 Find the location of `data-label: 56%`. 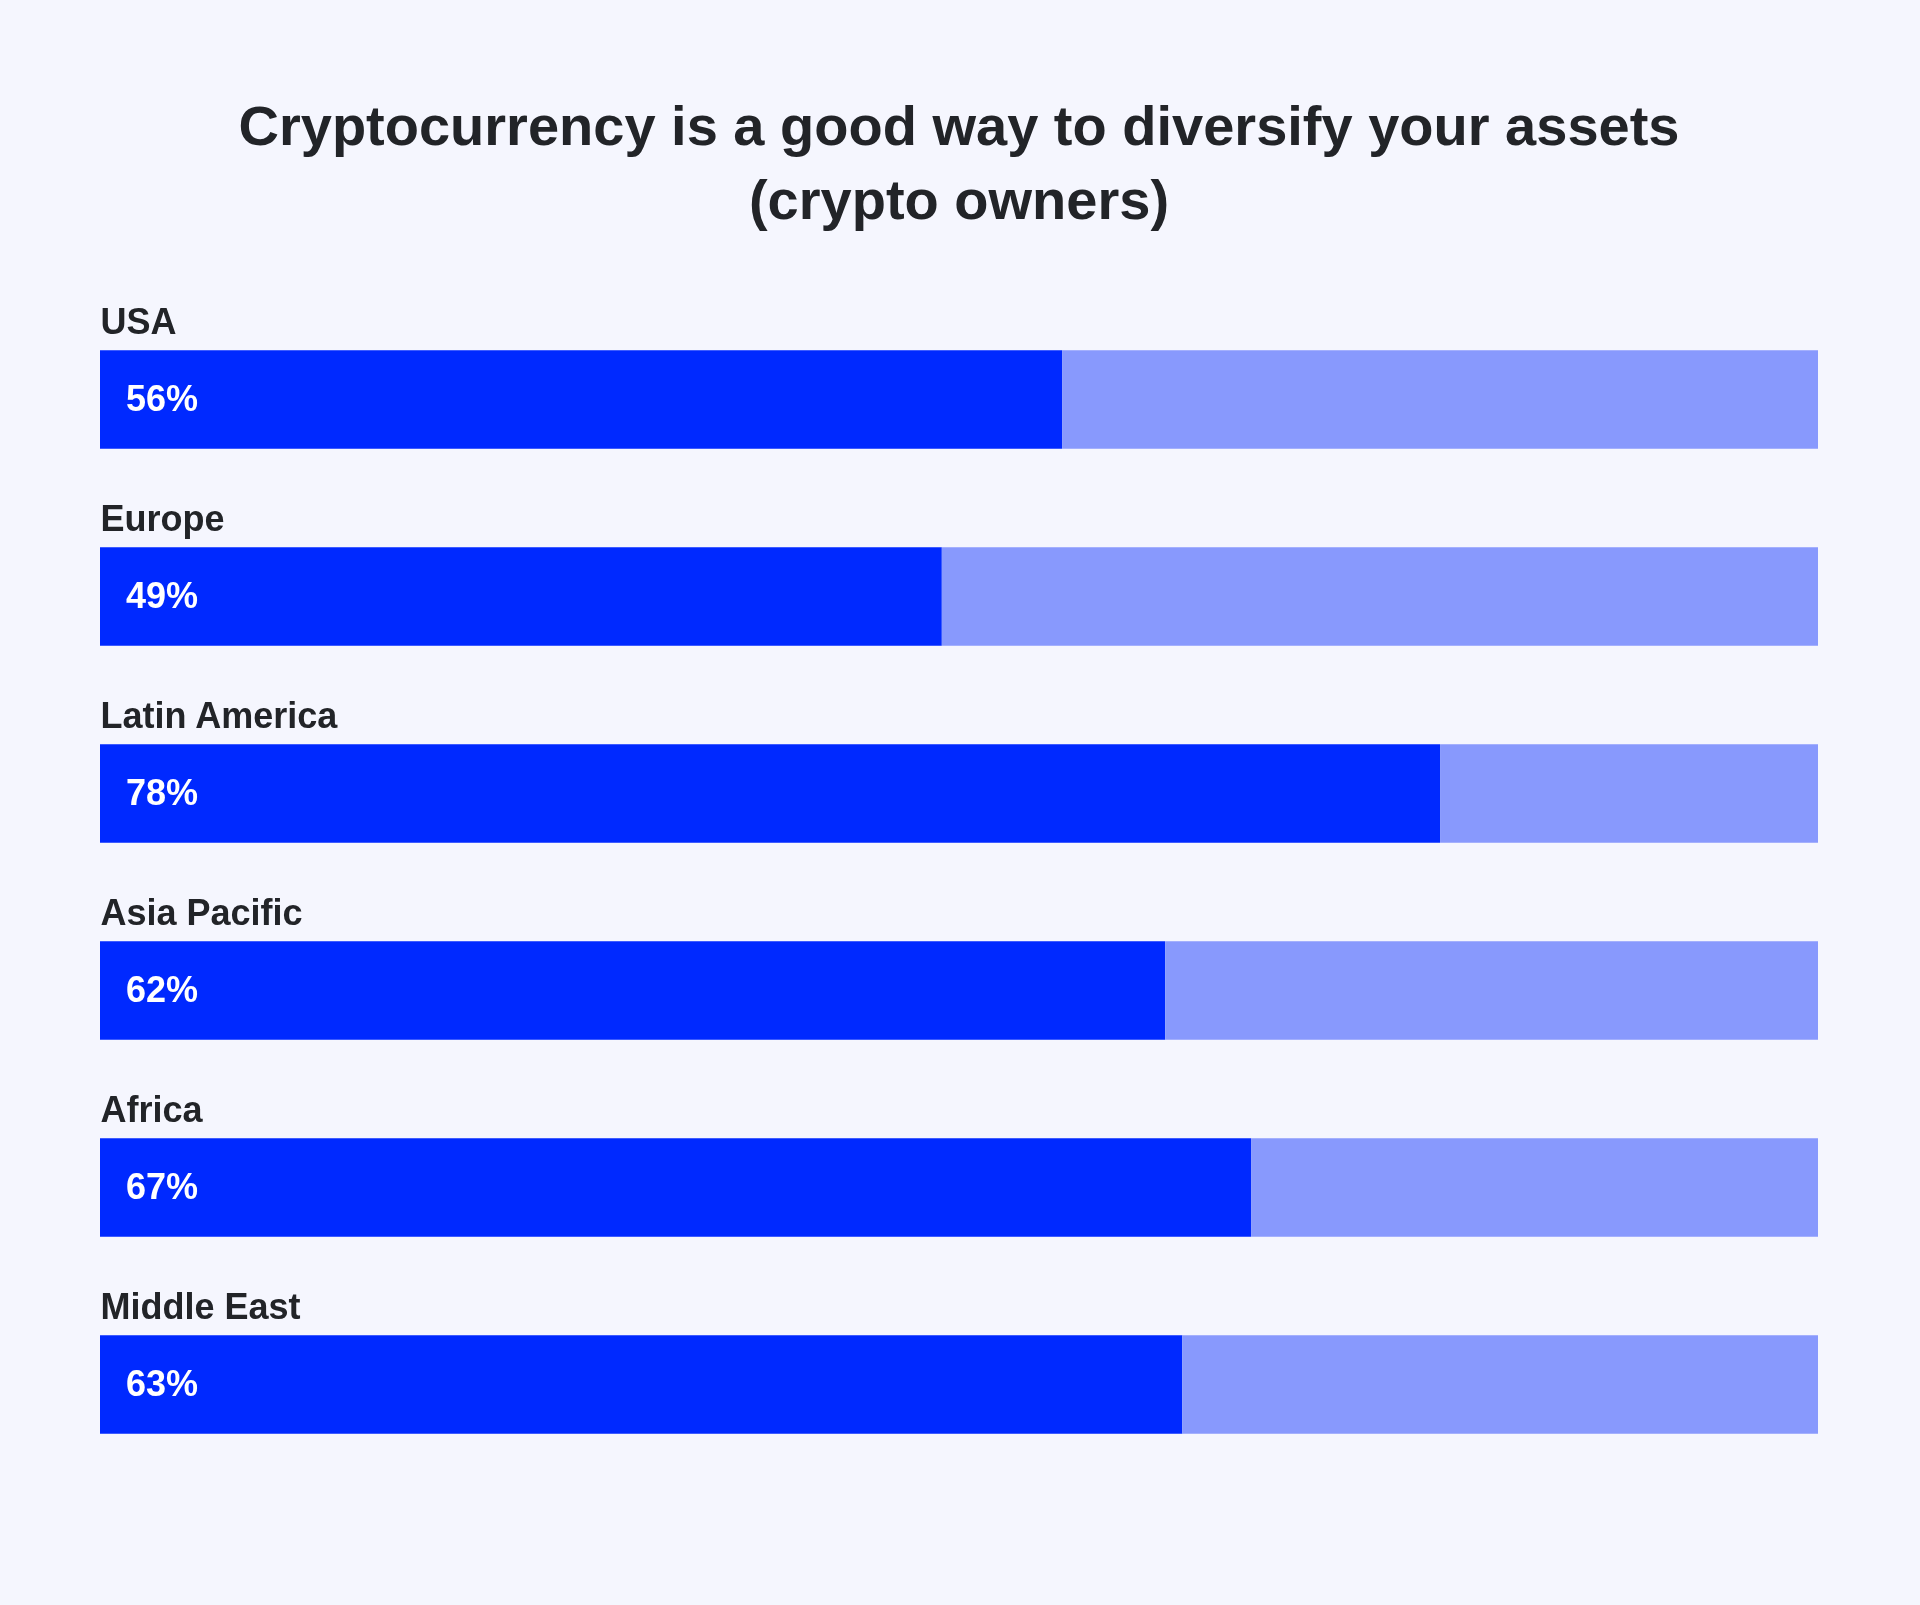

data-label: 56% is located at coordinates (162, 398).